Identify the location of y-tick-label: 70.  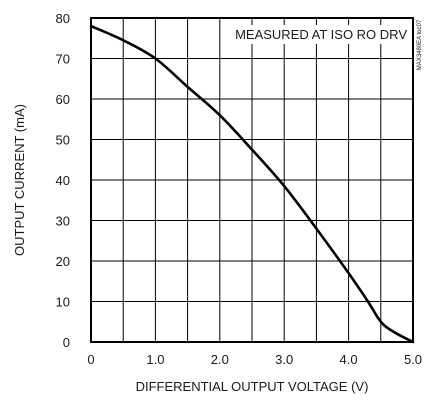
(63, 59).